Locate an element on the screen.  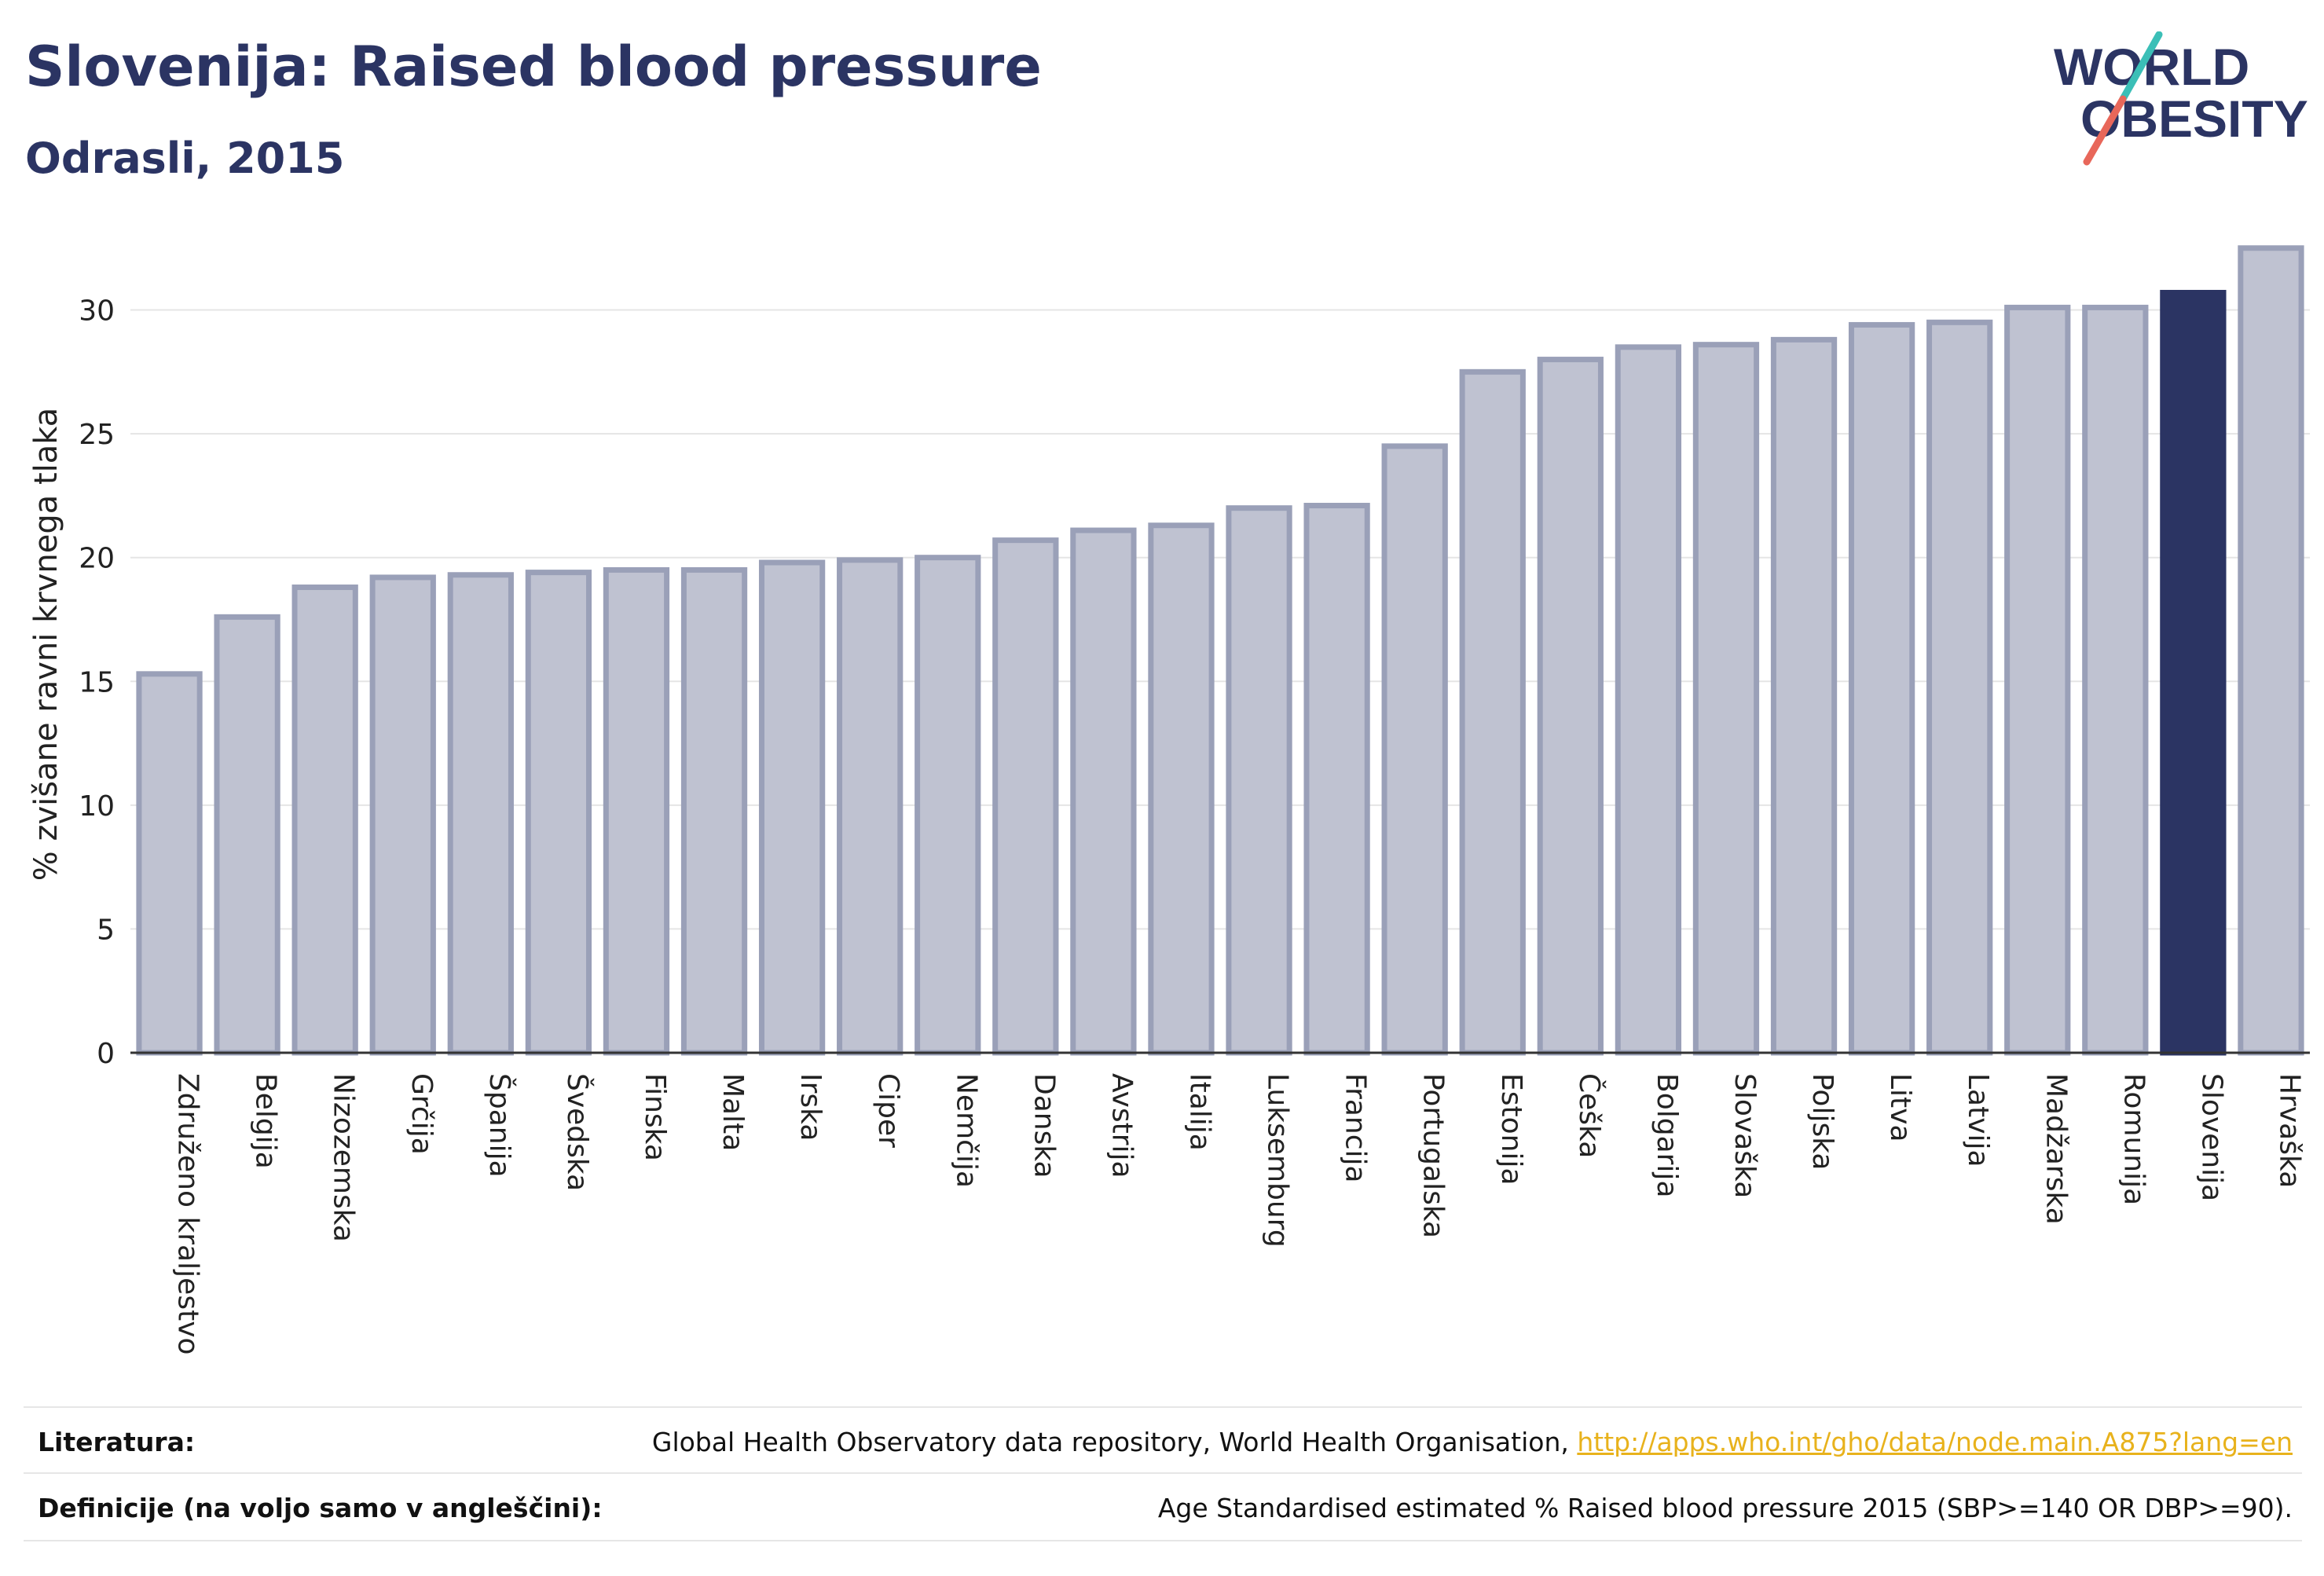
bar-danska is located at coordinates (1025, 796).